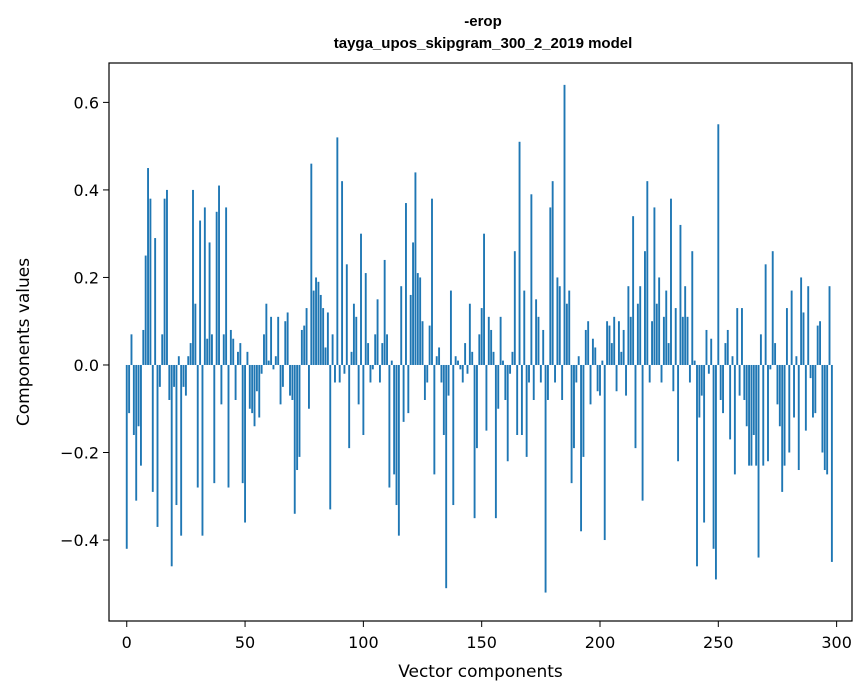 The width and height of the screenshot is (867, 696). Describe the element at coordinates (86, 365) in the screenshot. I see `y-tick-label: 0.0` at that location.